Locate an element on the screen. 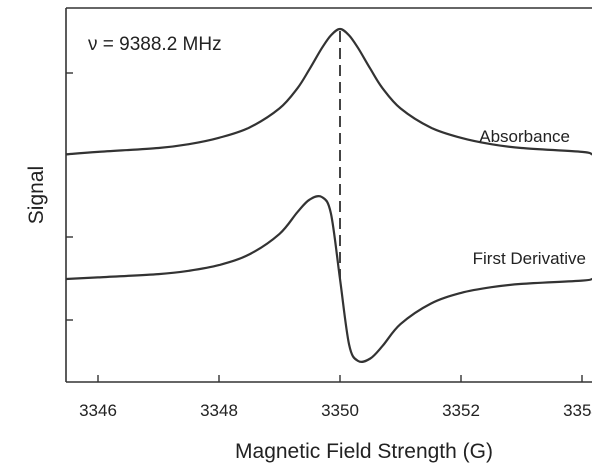 The height and width of the screenshot is (467, 592). x-axis-ticks is located at coordinates (340, 378).